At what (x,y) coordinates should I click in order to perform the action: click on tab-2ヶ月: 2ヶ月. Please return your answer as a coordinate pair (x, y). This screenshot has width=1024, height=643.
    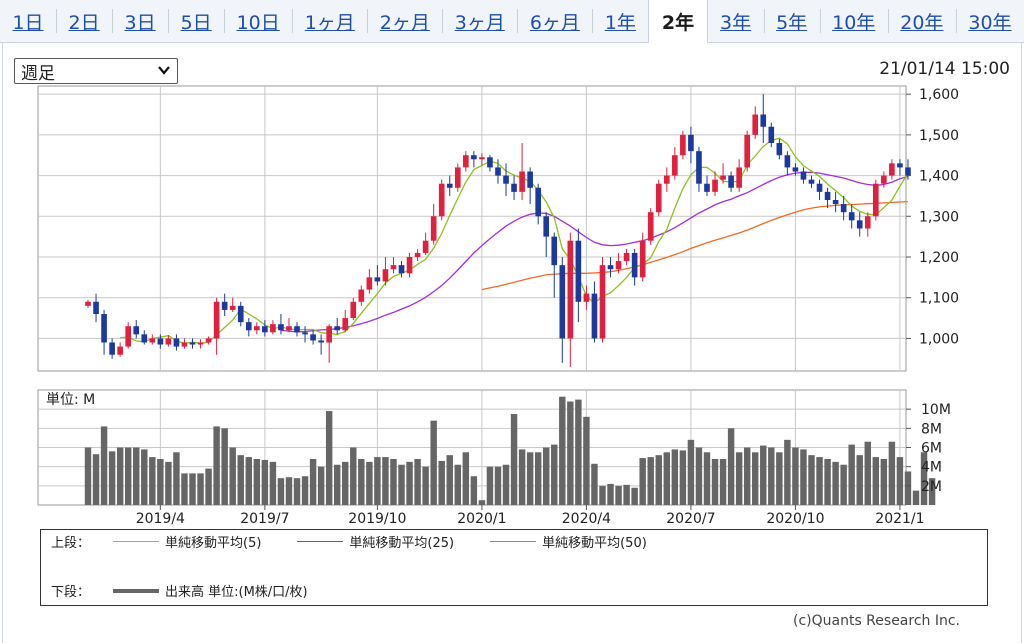
    Looking at the image, I should click on (404, 21).